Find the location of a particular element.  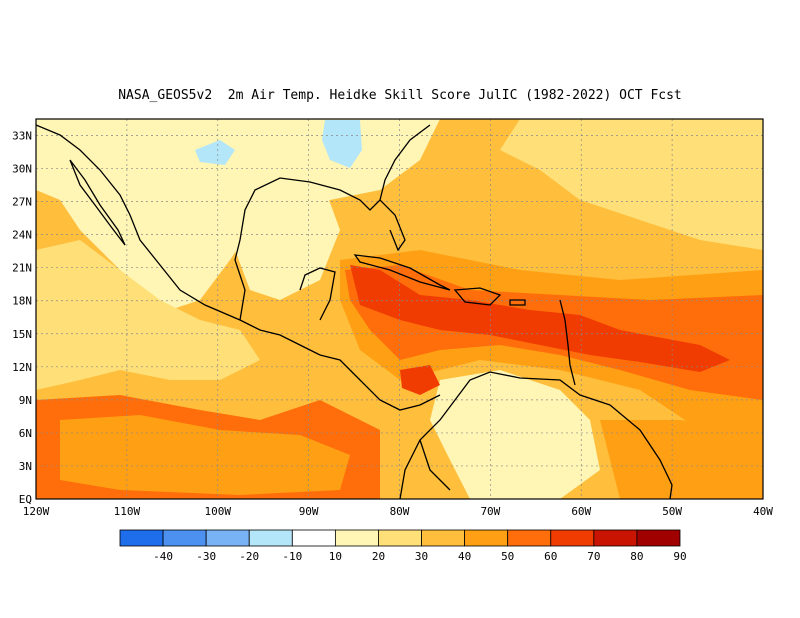

pale-region-east is located at coordinates (631, 184).